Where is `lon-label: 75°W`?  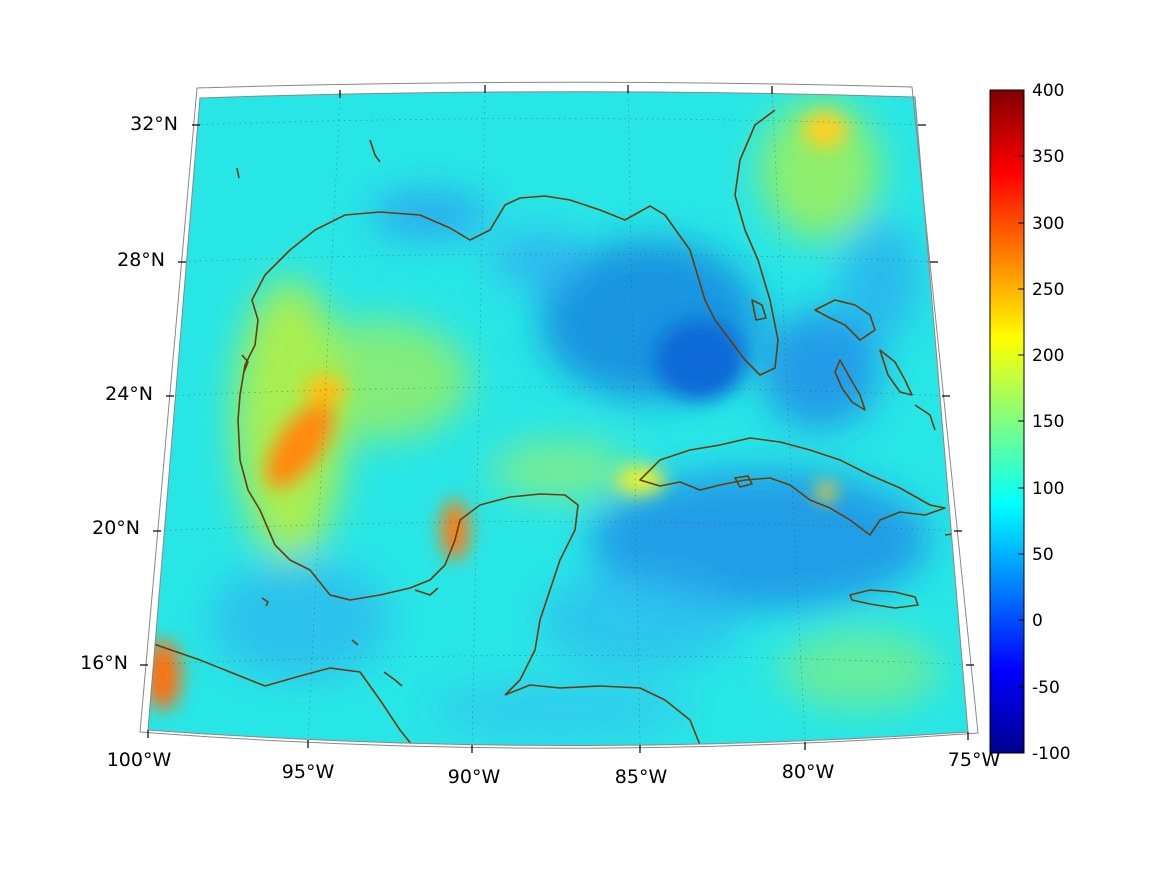
lon-label: 75°W is located at coordinates (974, 760).